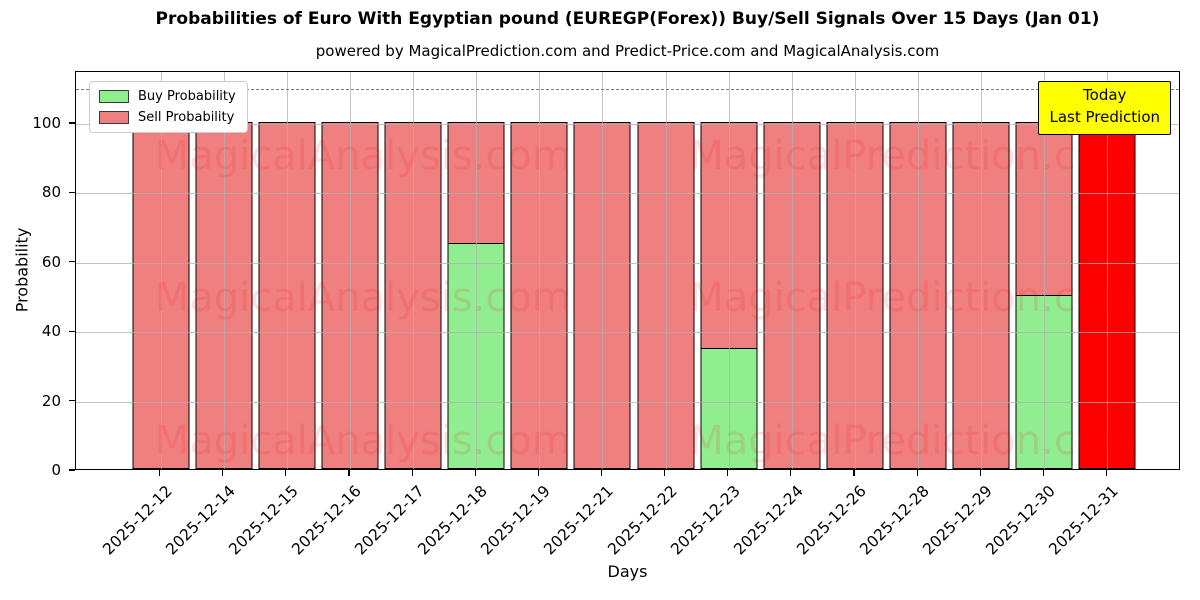 The width and height of the screenshot is (1200, 600). I want to click on today-annotation: Today Last Prediction, so click(1104, 108).